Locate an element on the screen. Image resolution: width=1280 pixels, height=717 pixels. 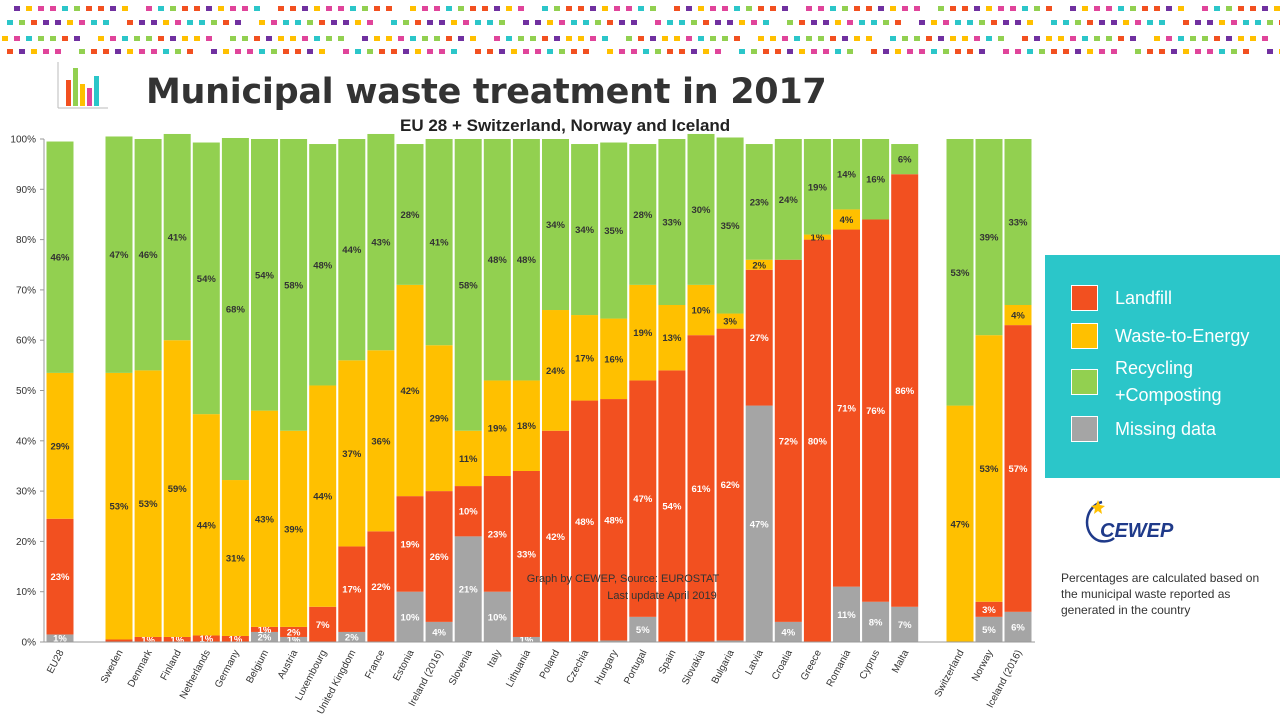
data-label-wte: 17% is located at coordinates (585, 358).